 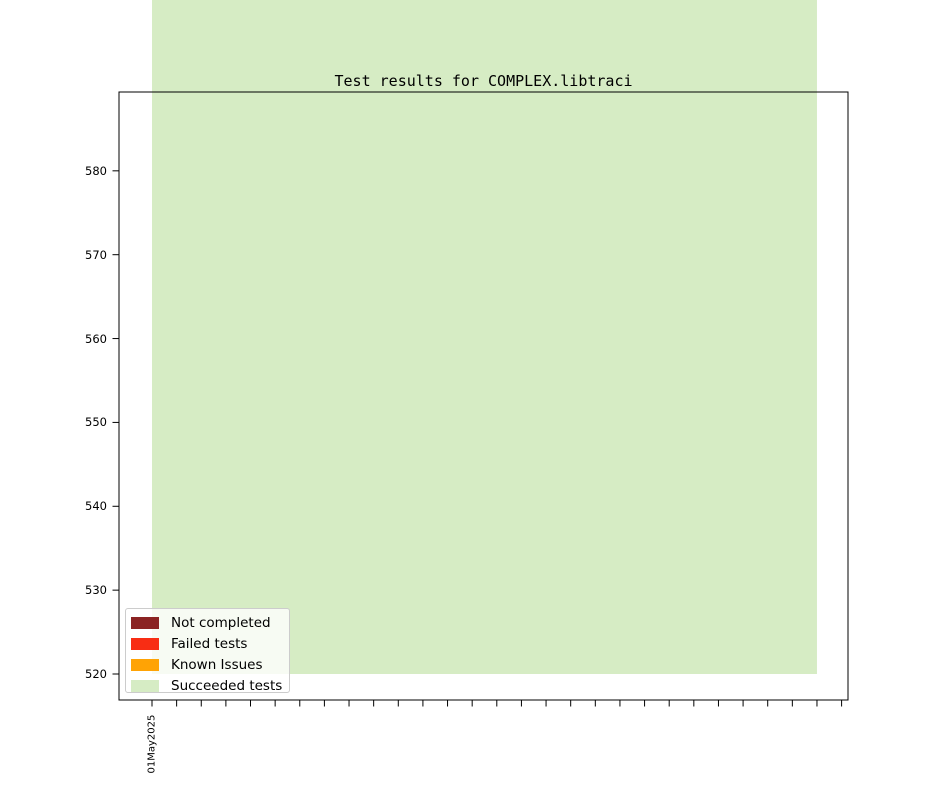 I want to click on y-axis-tick-label: 550, so click(x=96, y=422).